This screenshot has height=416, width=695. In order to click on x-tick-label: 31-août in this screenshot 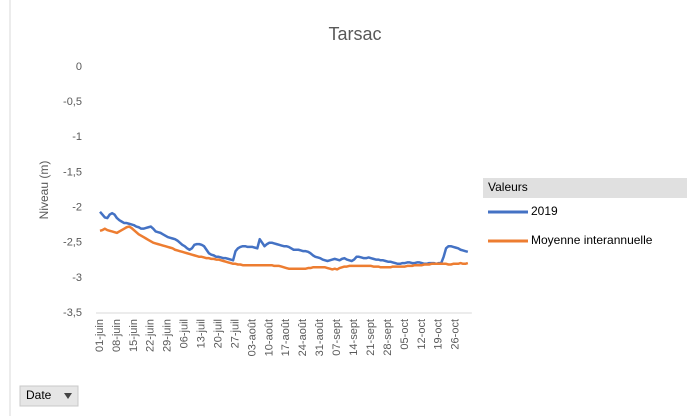, I will do `click(320, 337)`.